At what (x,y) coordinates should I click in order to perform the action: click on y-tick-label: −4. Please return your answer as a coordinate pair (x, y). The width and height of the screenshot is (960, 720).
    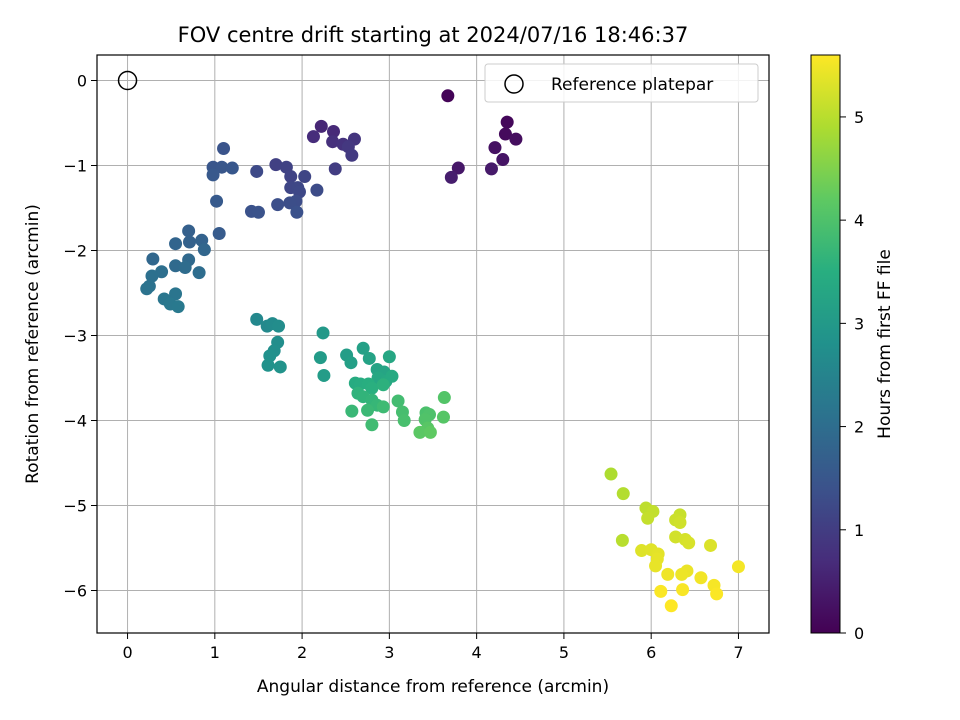
    Looking at the image, I should click on (75, 421).